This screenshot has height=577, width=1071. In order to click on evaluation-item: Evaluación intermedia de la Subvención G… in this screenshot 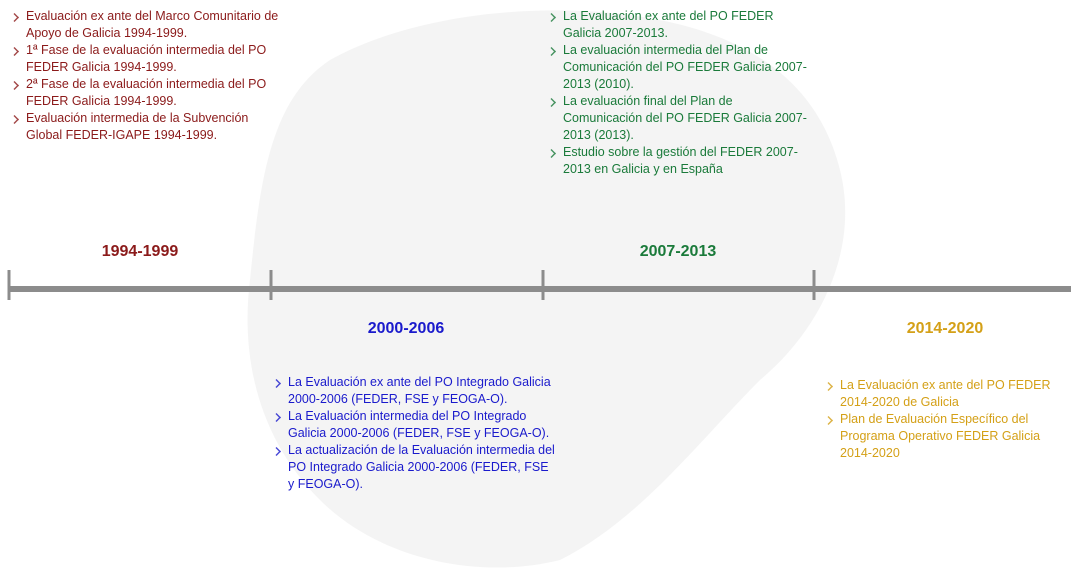, I will do `click(145, 127)`.